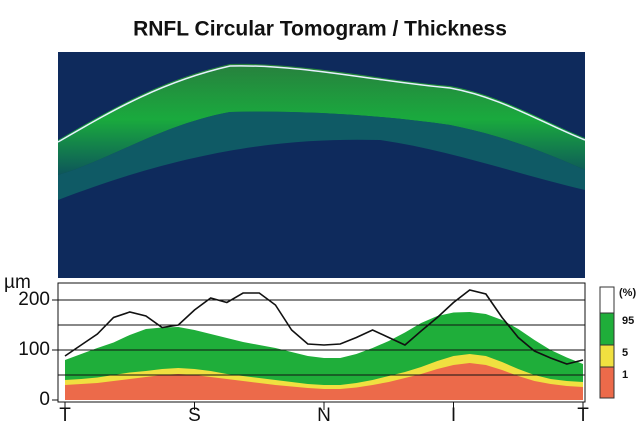  Describe the element at coordinates (34, 299) in the screenshot. I see `y-tick-label: 200` at that location.